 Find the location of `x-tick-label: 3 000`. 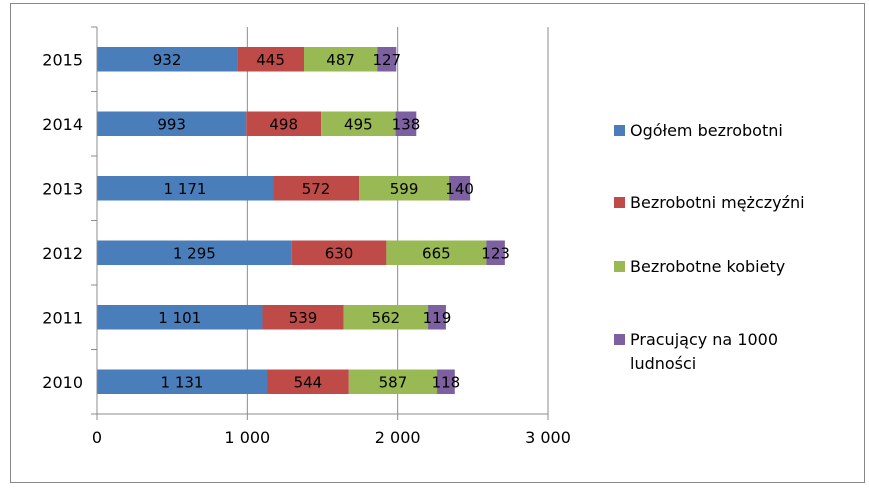

x-tick-label: 3 000 is located at coordinates (548, 437).